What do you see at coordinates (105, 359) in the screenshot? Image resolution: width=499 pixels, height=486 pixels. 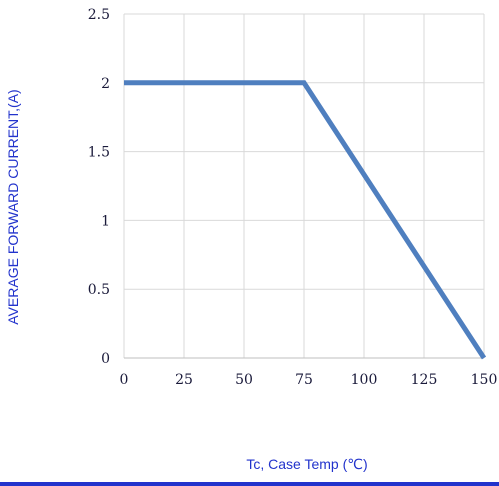 I see `y-tick-label: 0` at bounding box center [105, 359].